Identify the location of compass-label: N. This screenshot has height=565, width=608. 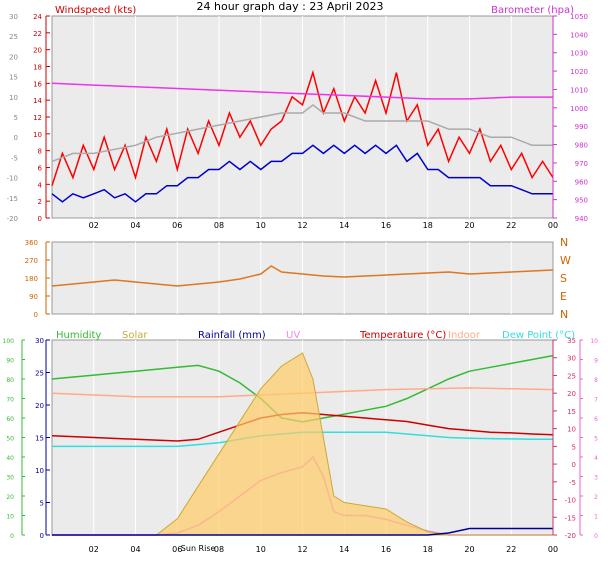
(564, 314).